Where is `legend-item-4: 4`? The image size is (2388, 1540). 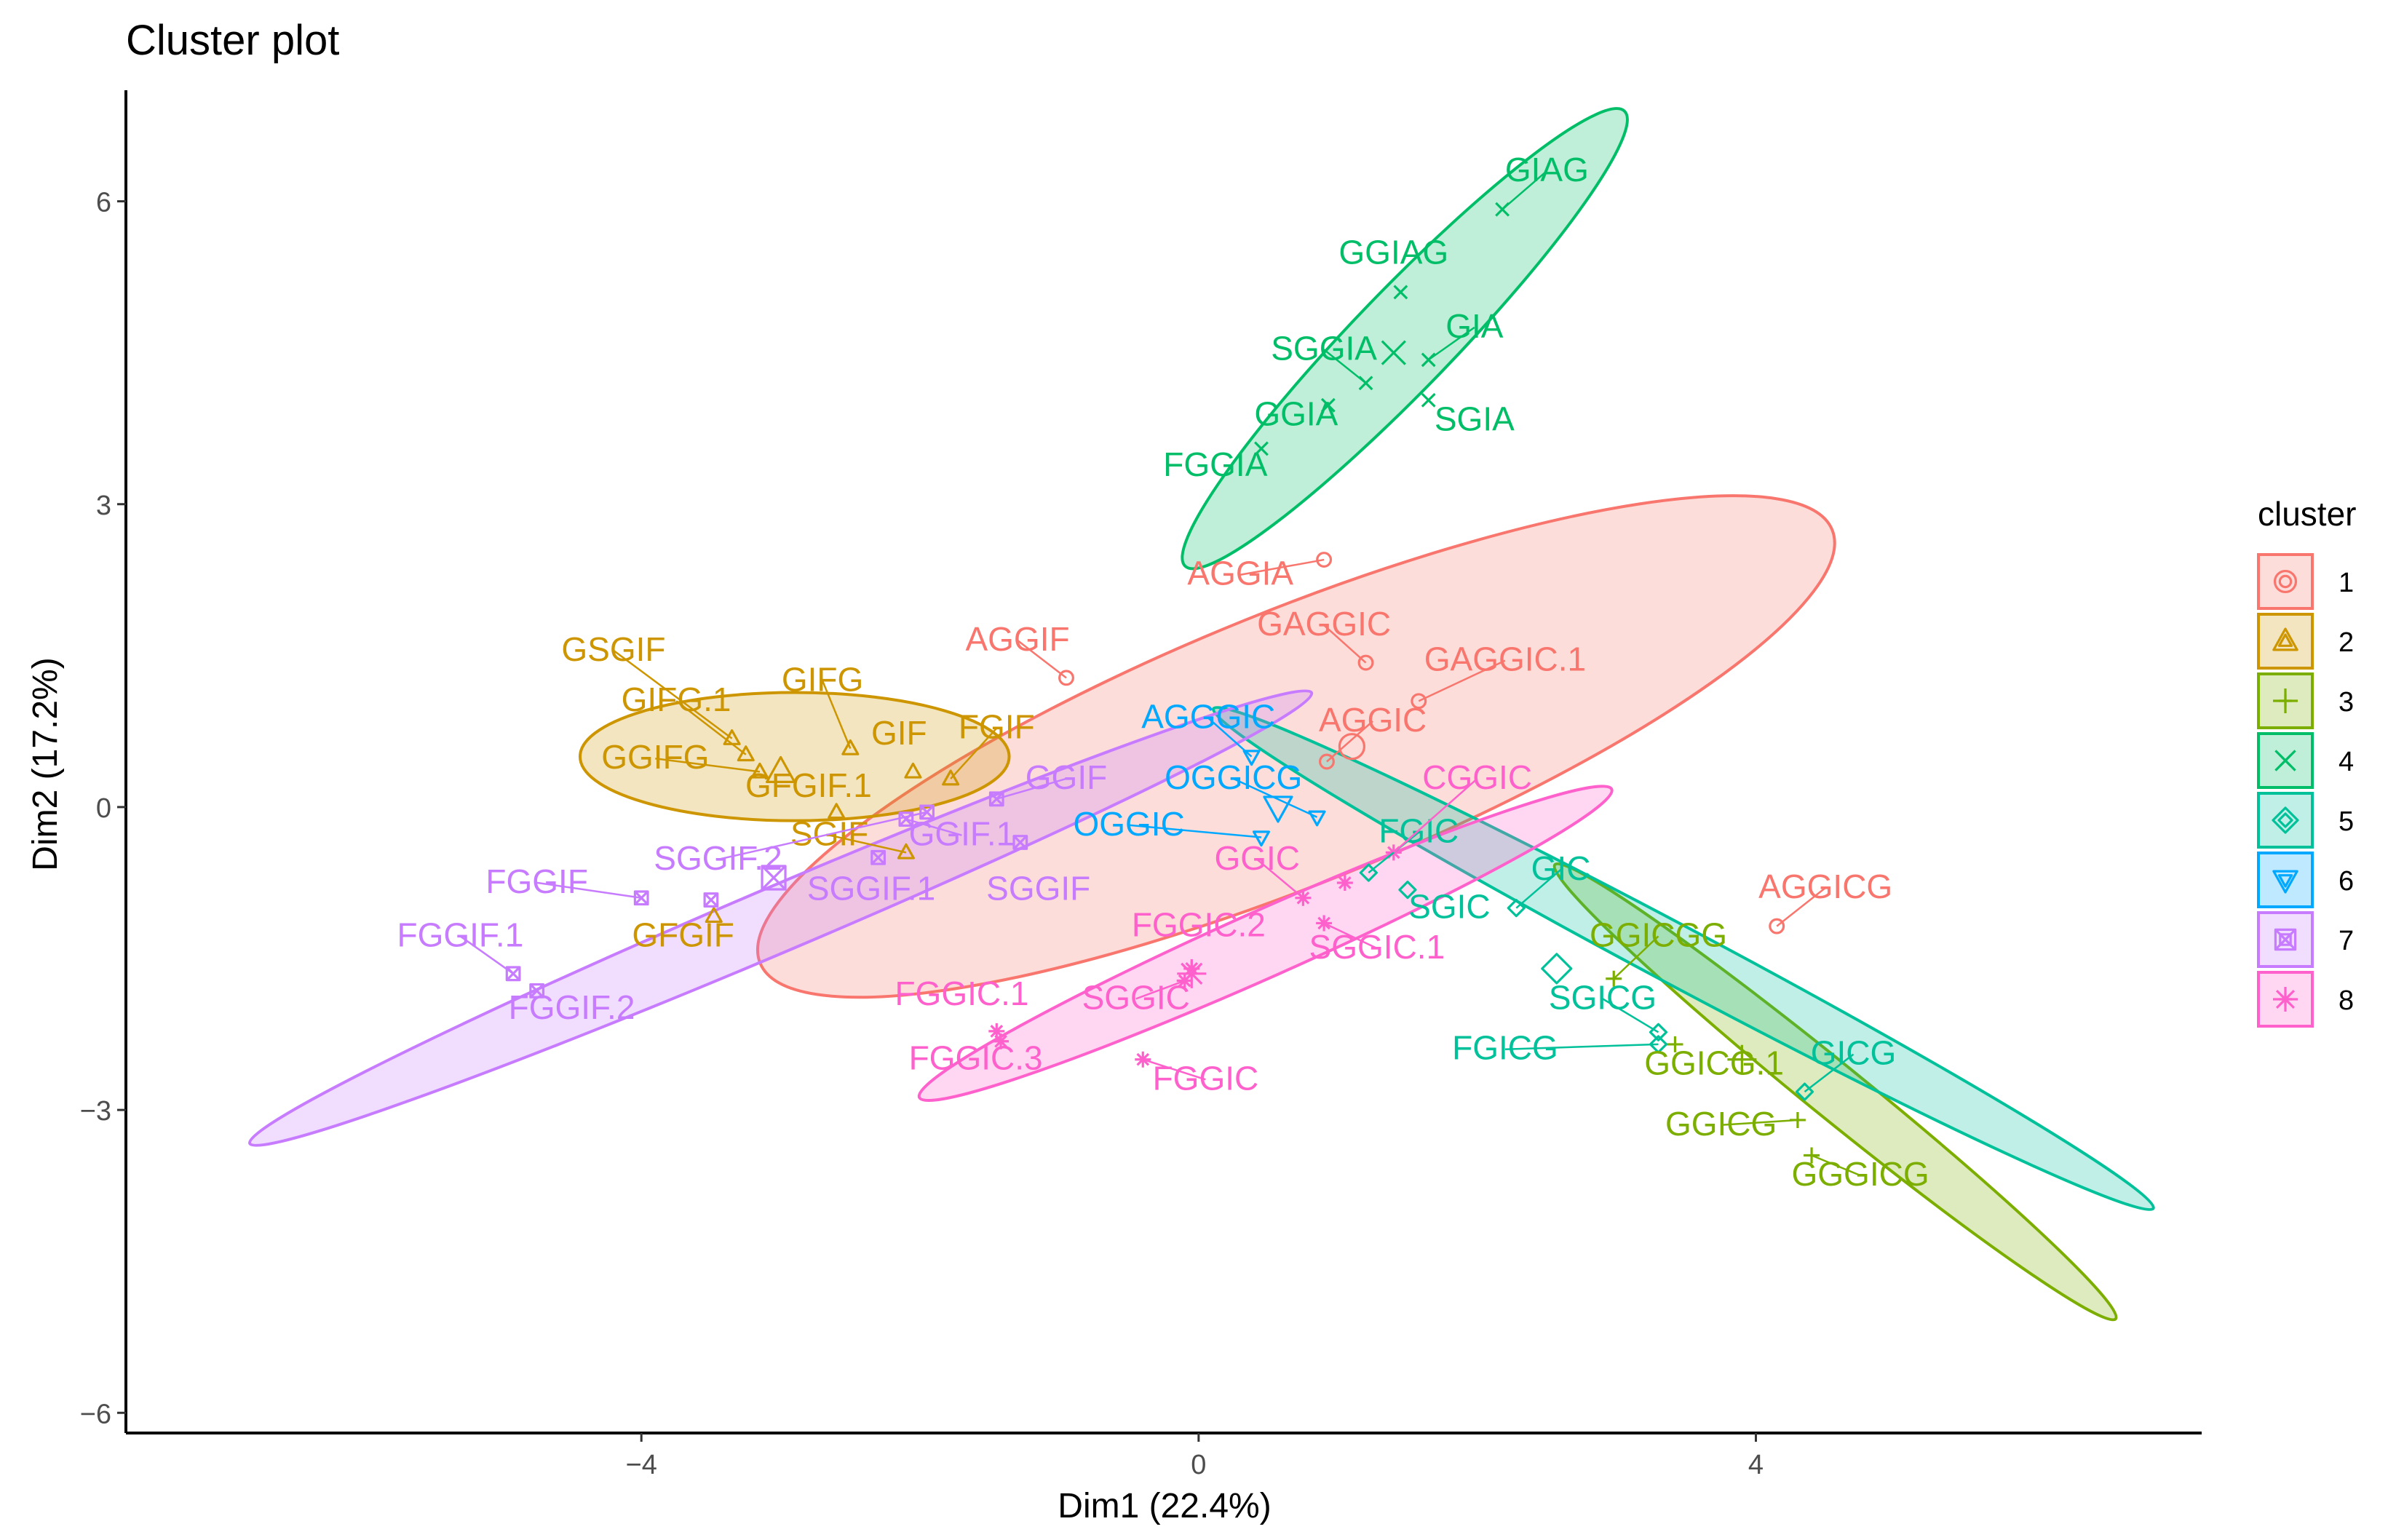 legend-item-4: 4 is located at coordinates (2305, 760).